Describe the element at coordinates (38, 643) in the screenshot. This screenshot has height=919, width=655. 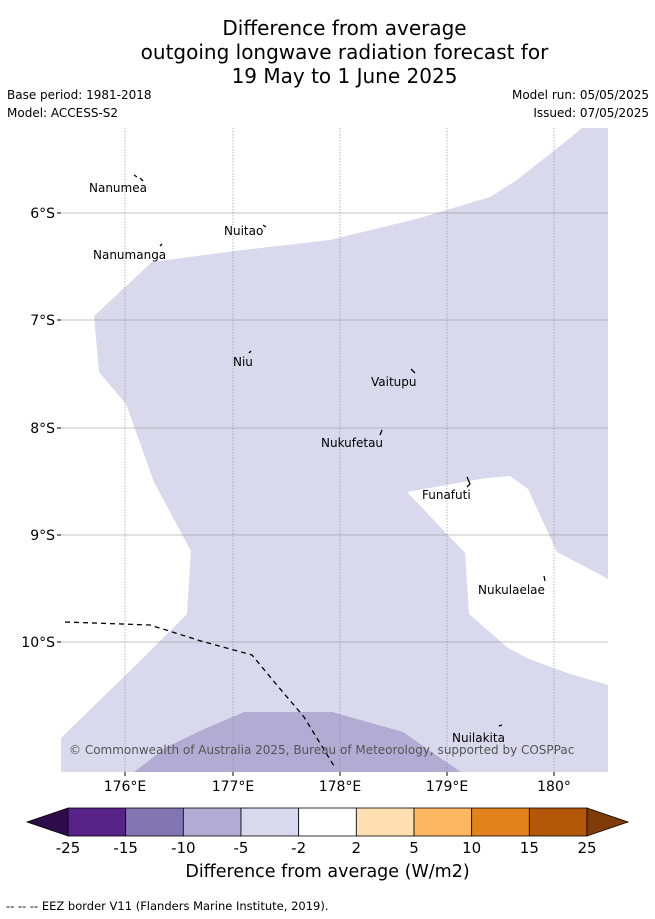
I see `lat-tick-label: 10°S` at that location.